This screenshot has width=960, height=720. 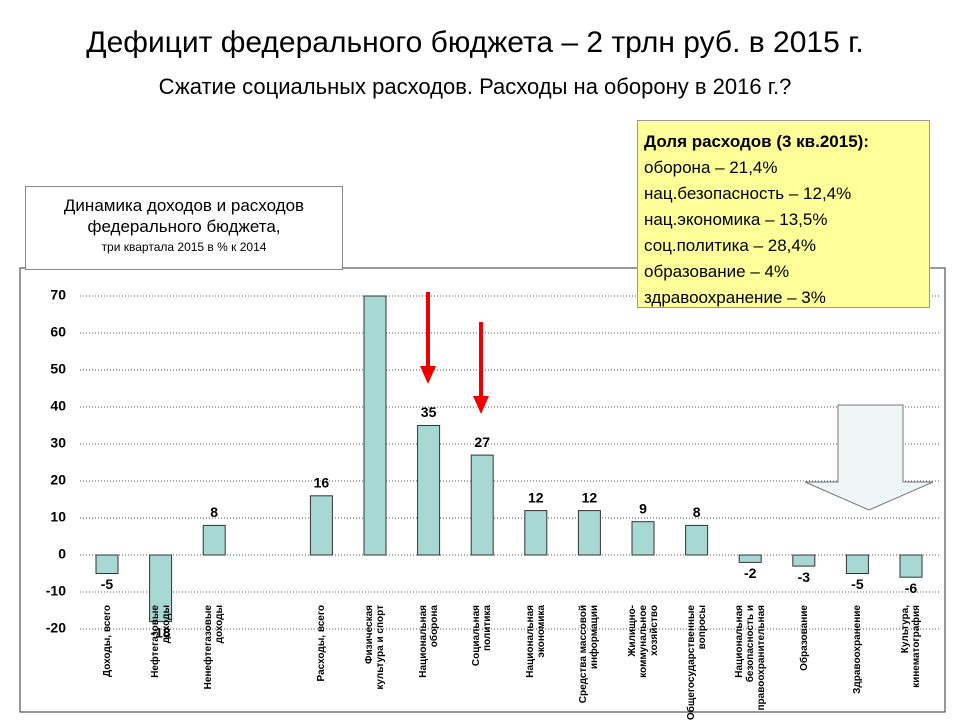 What do you see at coordinates (322, 483) in the screenshot?
I see `value-label: 16` at bounding box center [322, 483].